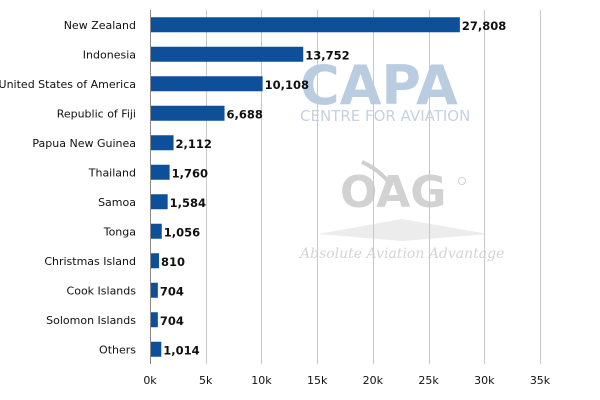 This screenshot has height=400, width=600. Describe the element at coordinates (401, 254) in the screenshot. I see `oag-watermark-subtitle: Absolute Aviation Advantage` at that location.